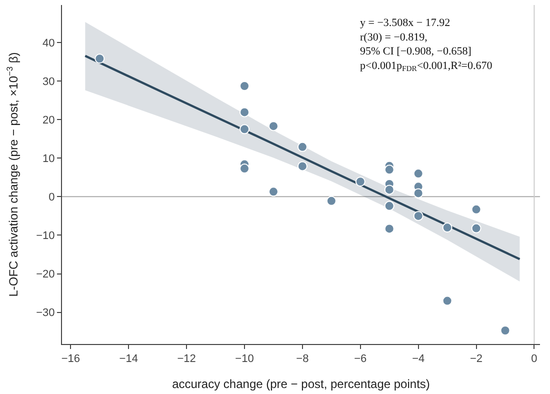 This screenshot has width=550, height=394. What do you see at coordinates (45, 274) in the screenshot?
I see `y-tick-label: −20` at bounding box center [45, 274].